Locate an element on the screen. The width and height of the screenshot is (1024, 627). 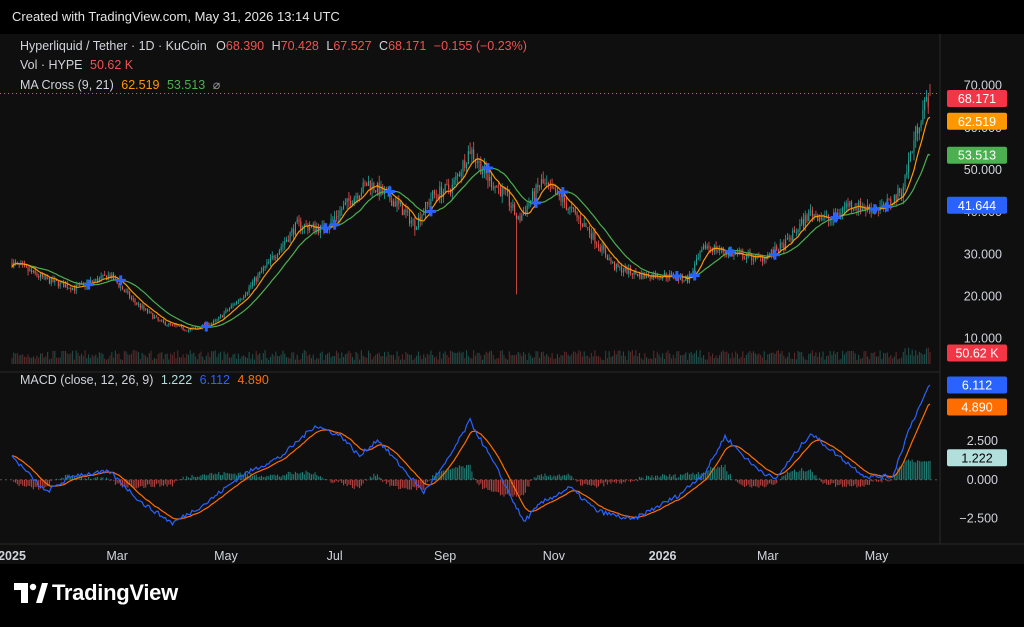
macd-signal-value: 4.890 is located at coordinates (253, 380).